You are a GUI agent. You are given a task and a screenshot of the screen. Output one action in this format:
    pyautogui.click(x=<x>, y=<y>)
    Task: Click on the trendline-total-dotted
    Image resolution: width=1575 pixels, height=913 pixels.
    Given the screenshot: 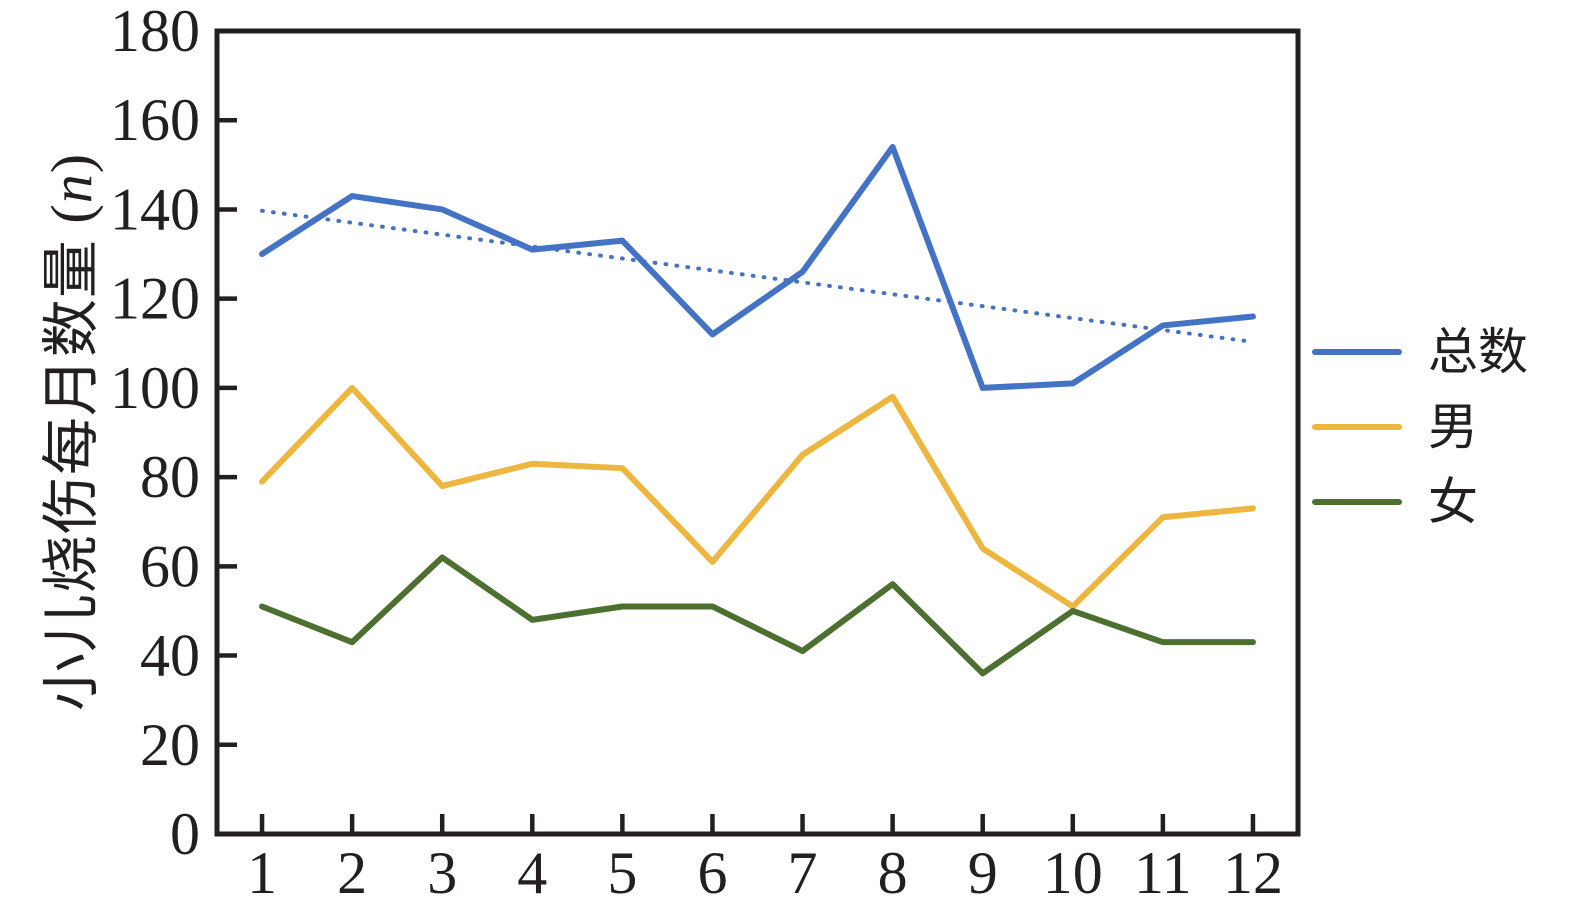 What is the action you would take?
    pyautogui.click(x=757, y=276)
    